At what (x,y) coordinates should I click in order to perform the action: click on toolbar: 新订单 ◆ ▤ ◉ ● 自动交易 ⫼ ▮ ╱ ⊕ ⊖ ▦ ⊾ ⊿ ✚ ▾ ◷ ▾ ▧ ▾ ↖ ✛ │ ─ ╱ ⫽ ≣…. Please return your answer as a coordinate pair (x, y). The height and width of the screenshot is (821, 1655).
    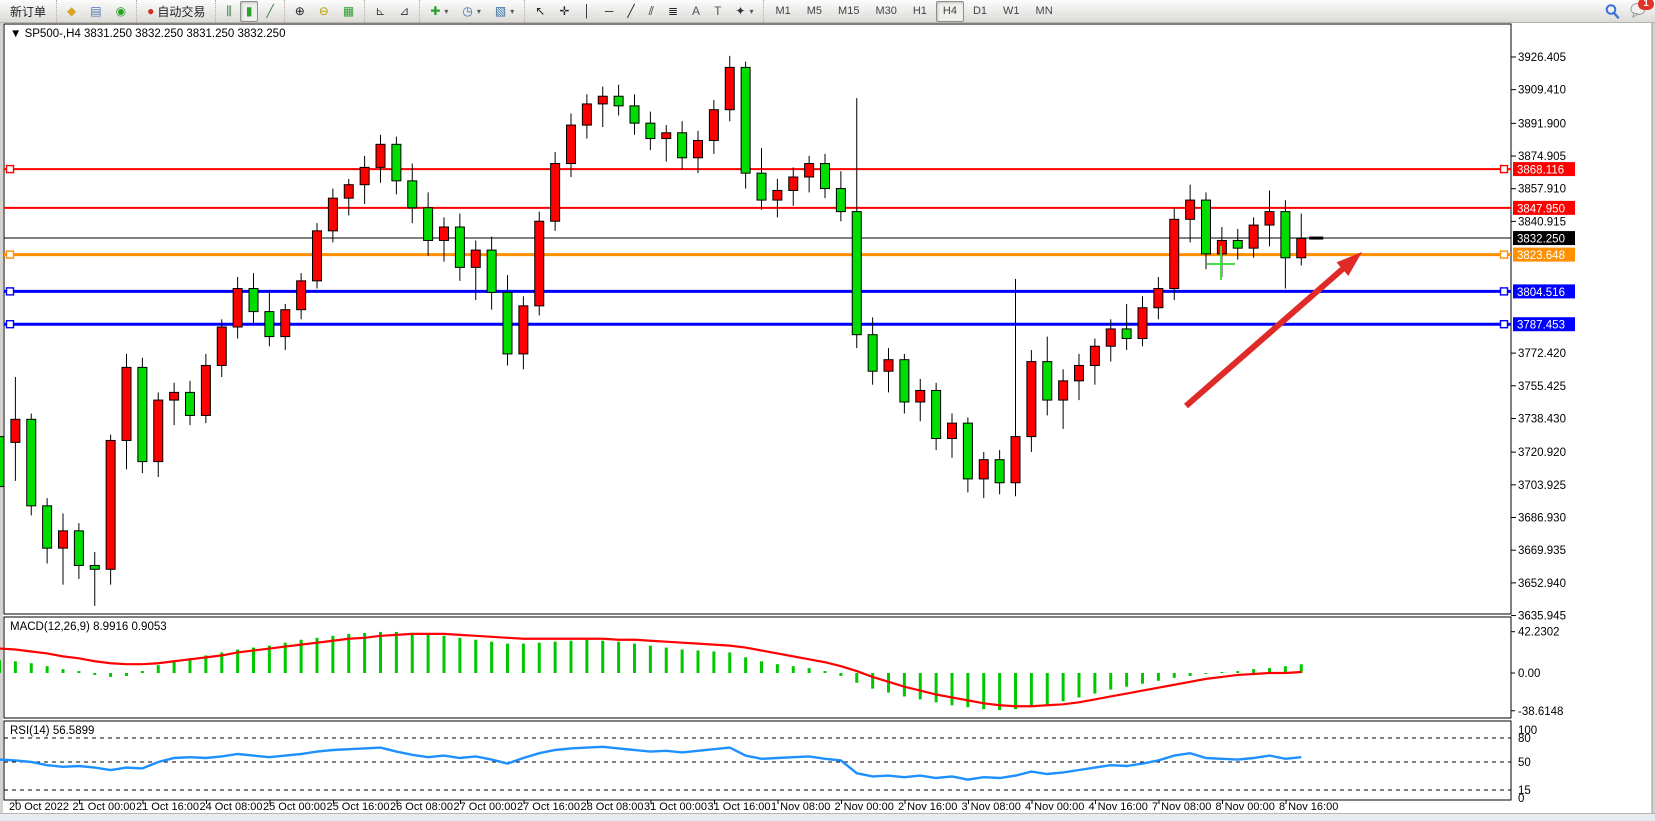
    Looking at the image, I should click on (827, 11).